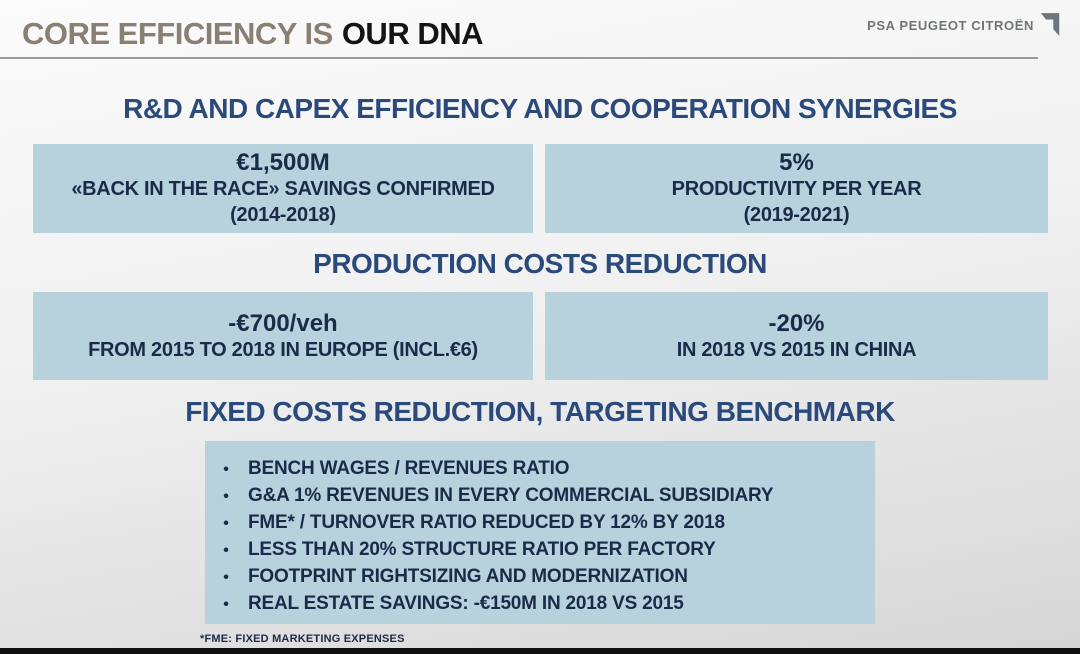 The height and width of the screenshot is (654, 1080). What do you see at coordinates (540, 263) in the screenshot?
I see `section-heading-production-costs: PRODUCTION COSTS REDUCTION` at bounding box center [540, 263].